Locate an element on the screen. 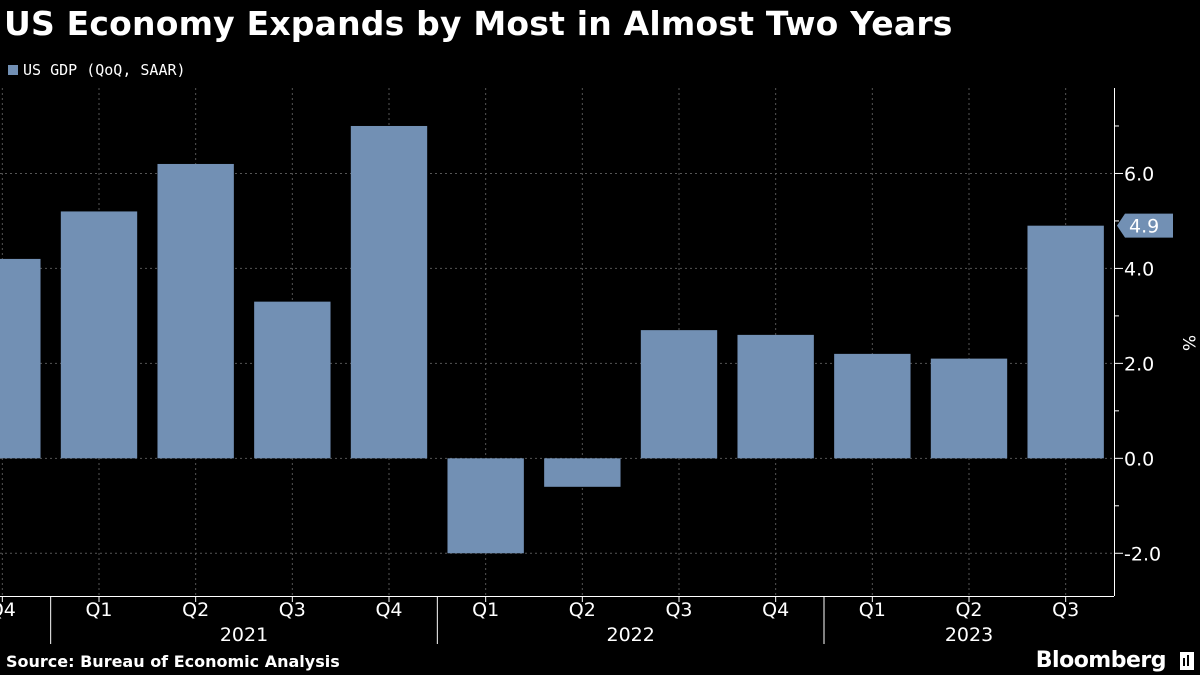 This screenshot has height=675, width=1200. last-value-tag is located at coordinates (1145, 225).